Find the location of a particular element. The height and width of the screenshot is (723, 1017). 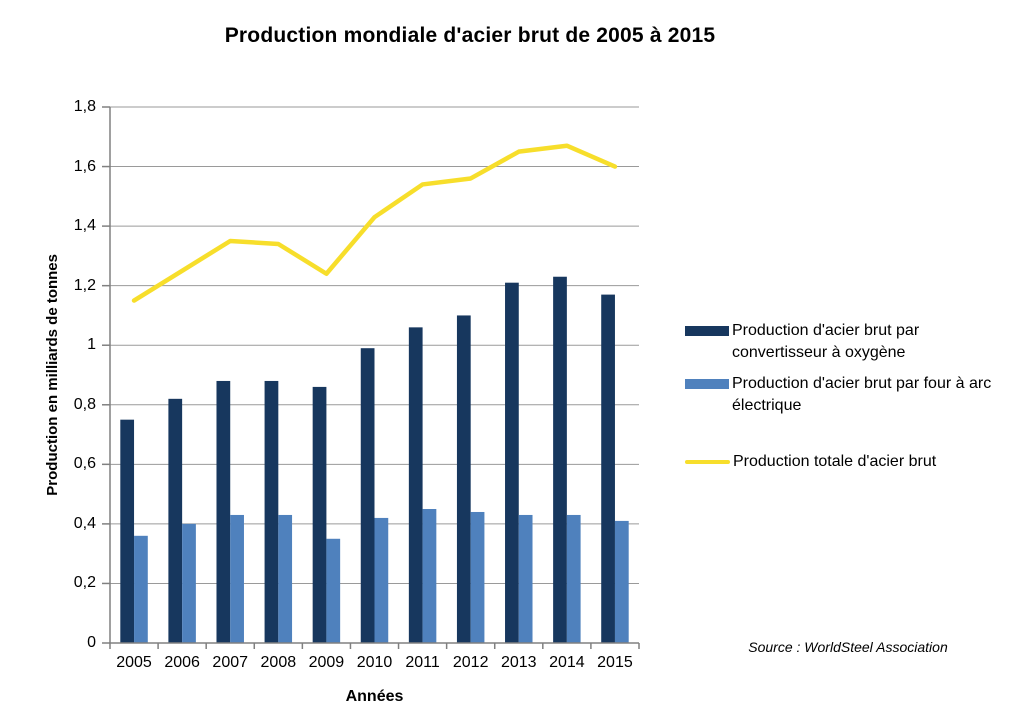

bar-electric-arc-2009 is located at coordinates (333, 590).